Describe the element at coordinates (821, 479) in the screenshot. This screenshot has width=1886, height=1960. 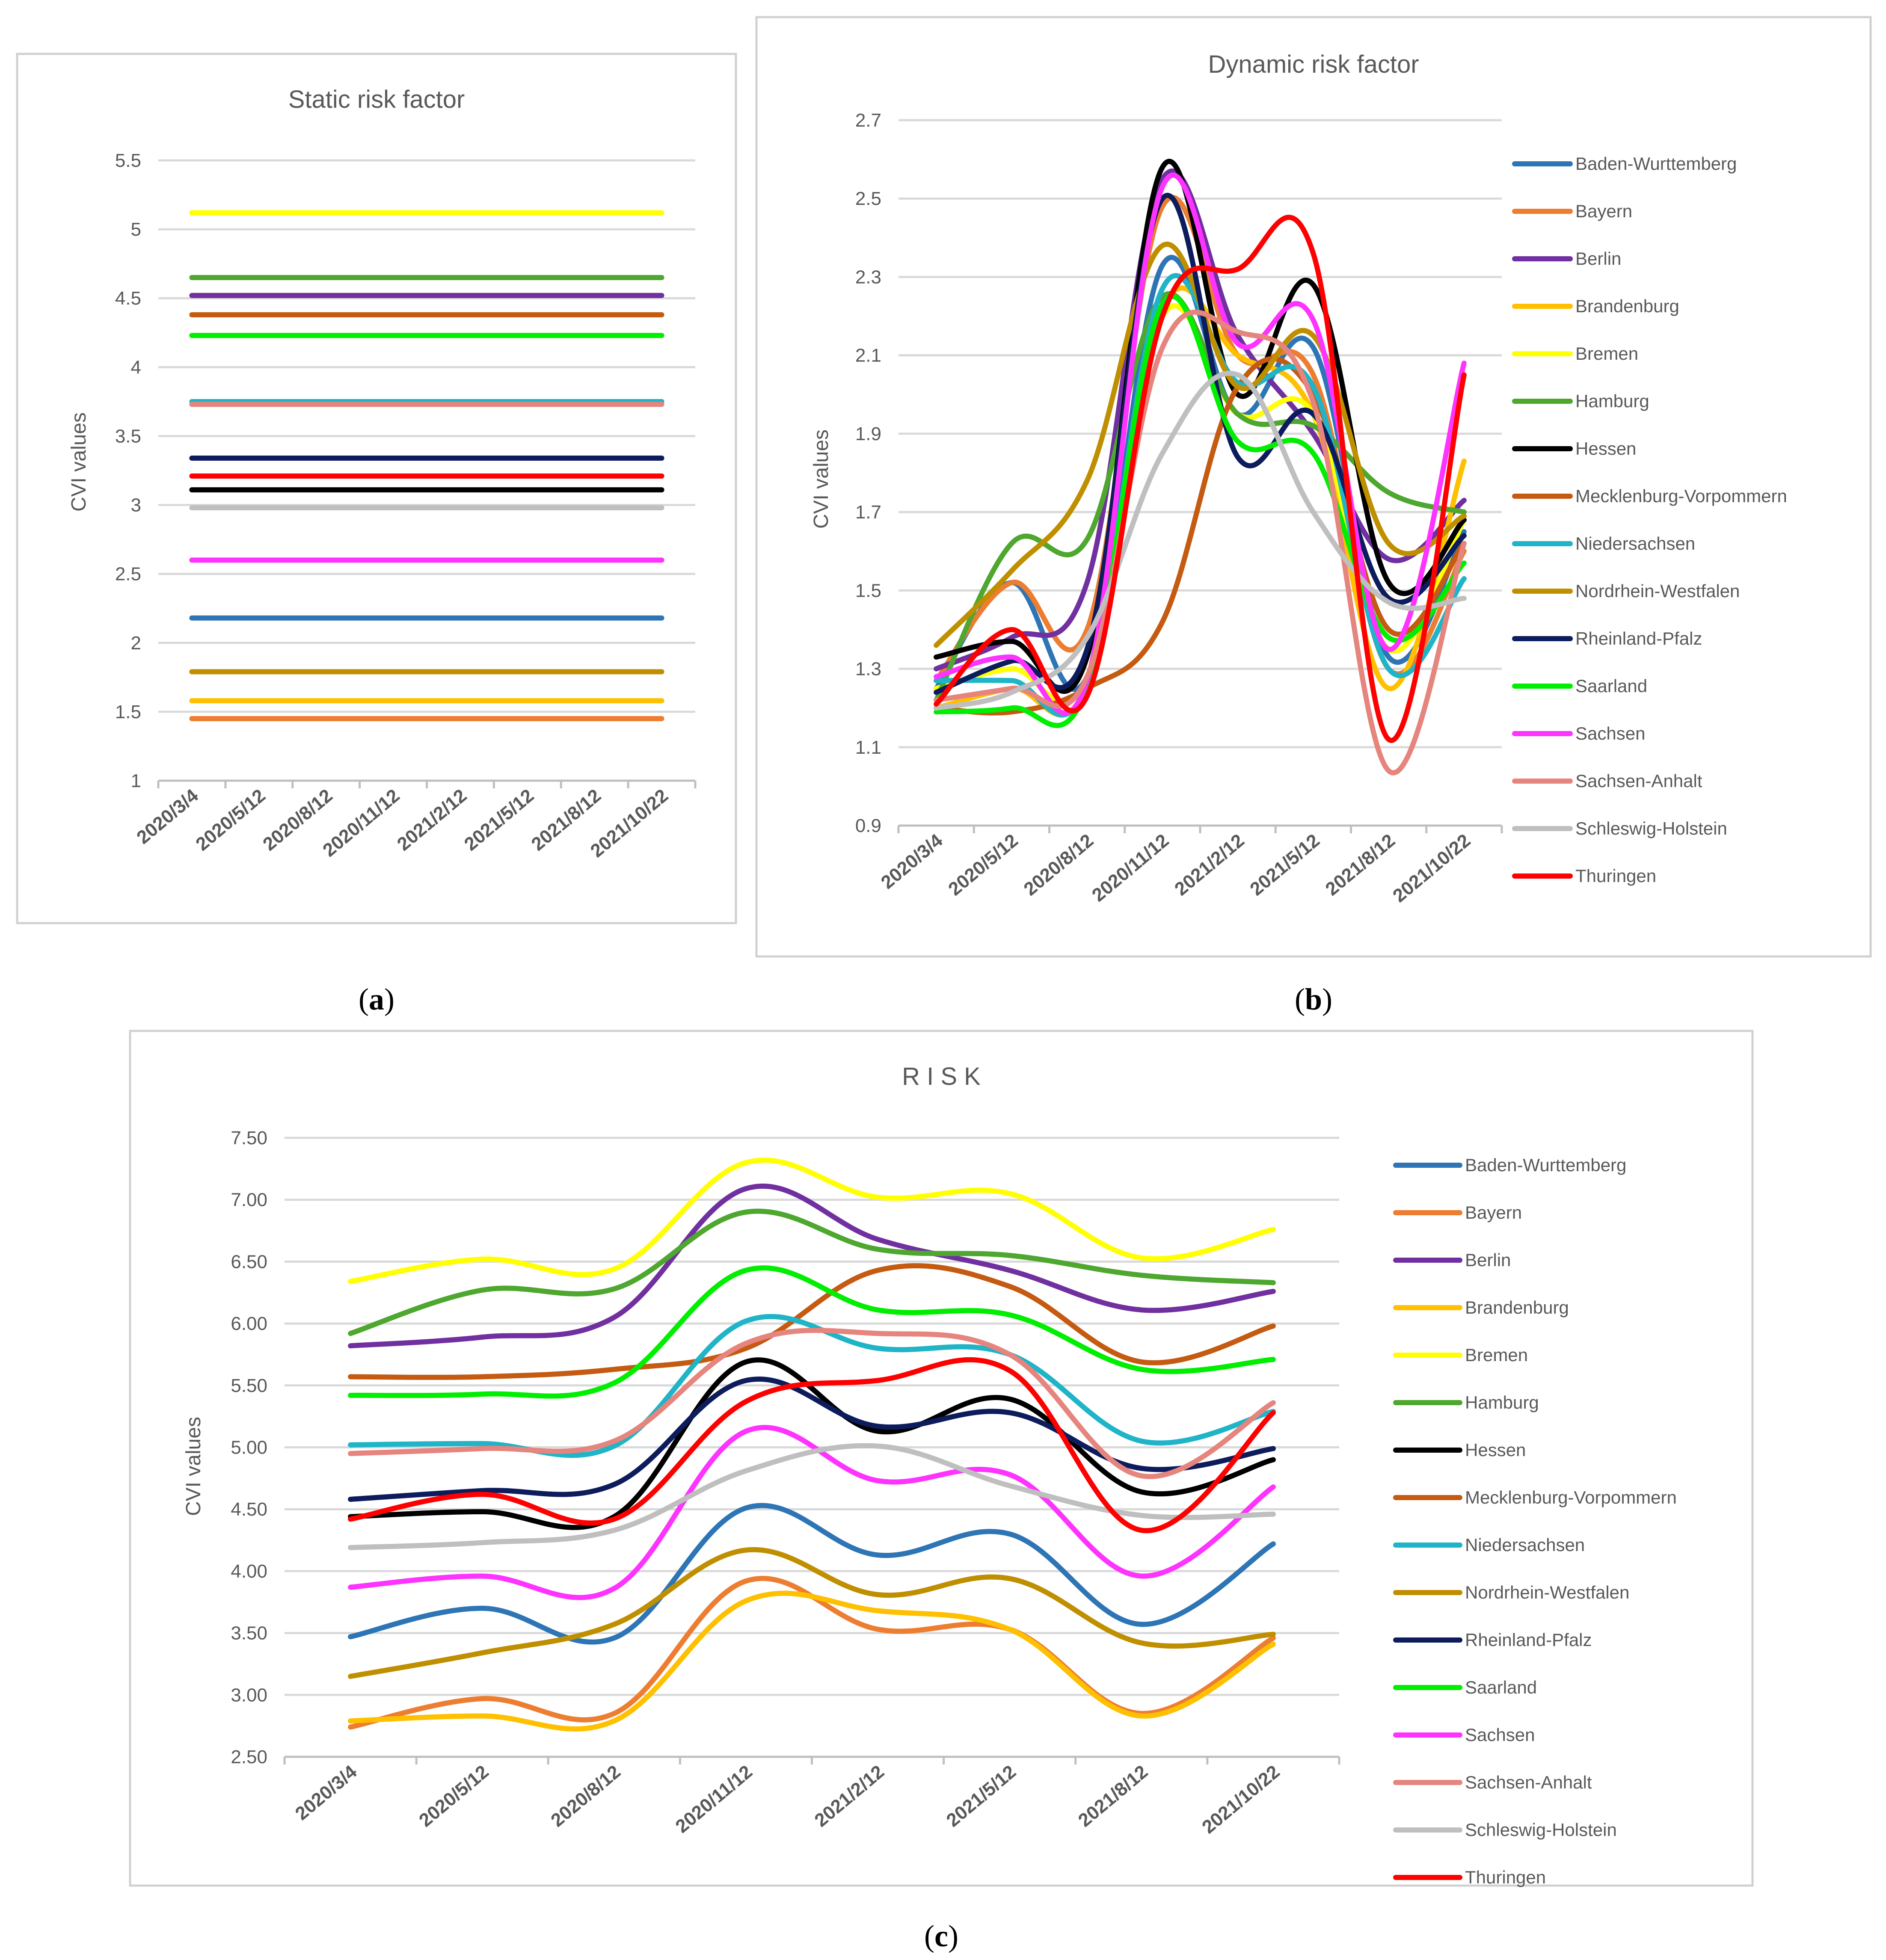
I see `panel-b-y-axis-label: CVI values` at that location.